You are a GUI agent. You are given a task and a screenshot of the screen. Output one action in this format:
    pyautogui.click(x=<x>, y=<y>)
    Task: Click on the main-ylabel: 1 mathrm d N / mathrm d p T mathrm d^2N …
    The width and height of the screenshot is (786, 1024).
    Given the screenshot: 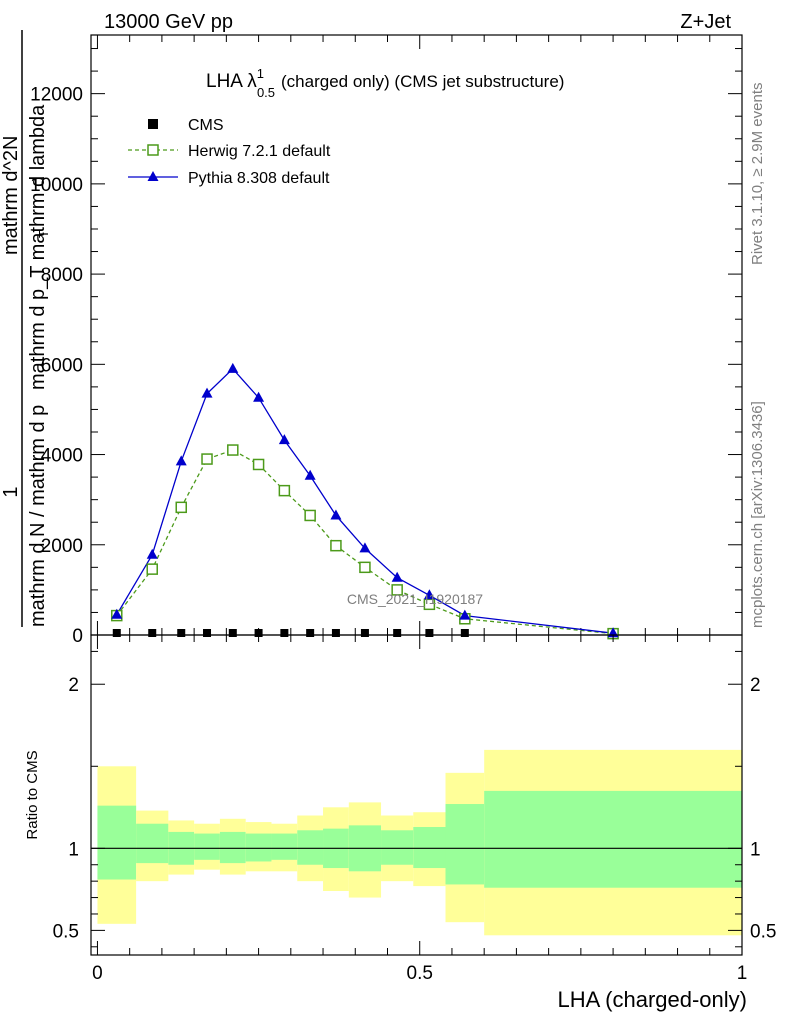 What is the action you would take?
    pyautogui.click(x=25, y=328)
    